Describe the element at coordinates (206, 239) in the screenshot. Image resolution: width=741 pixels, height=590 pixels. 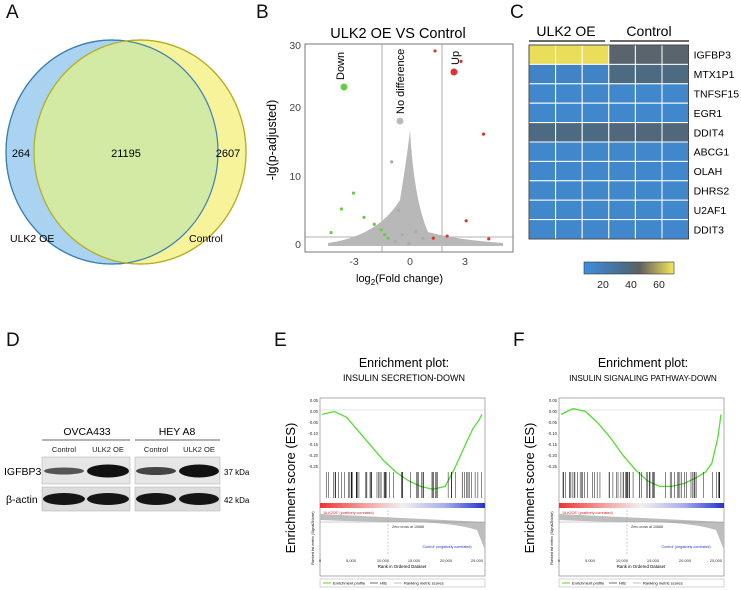
I see `venn-right-label: Control` at that location.